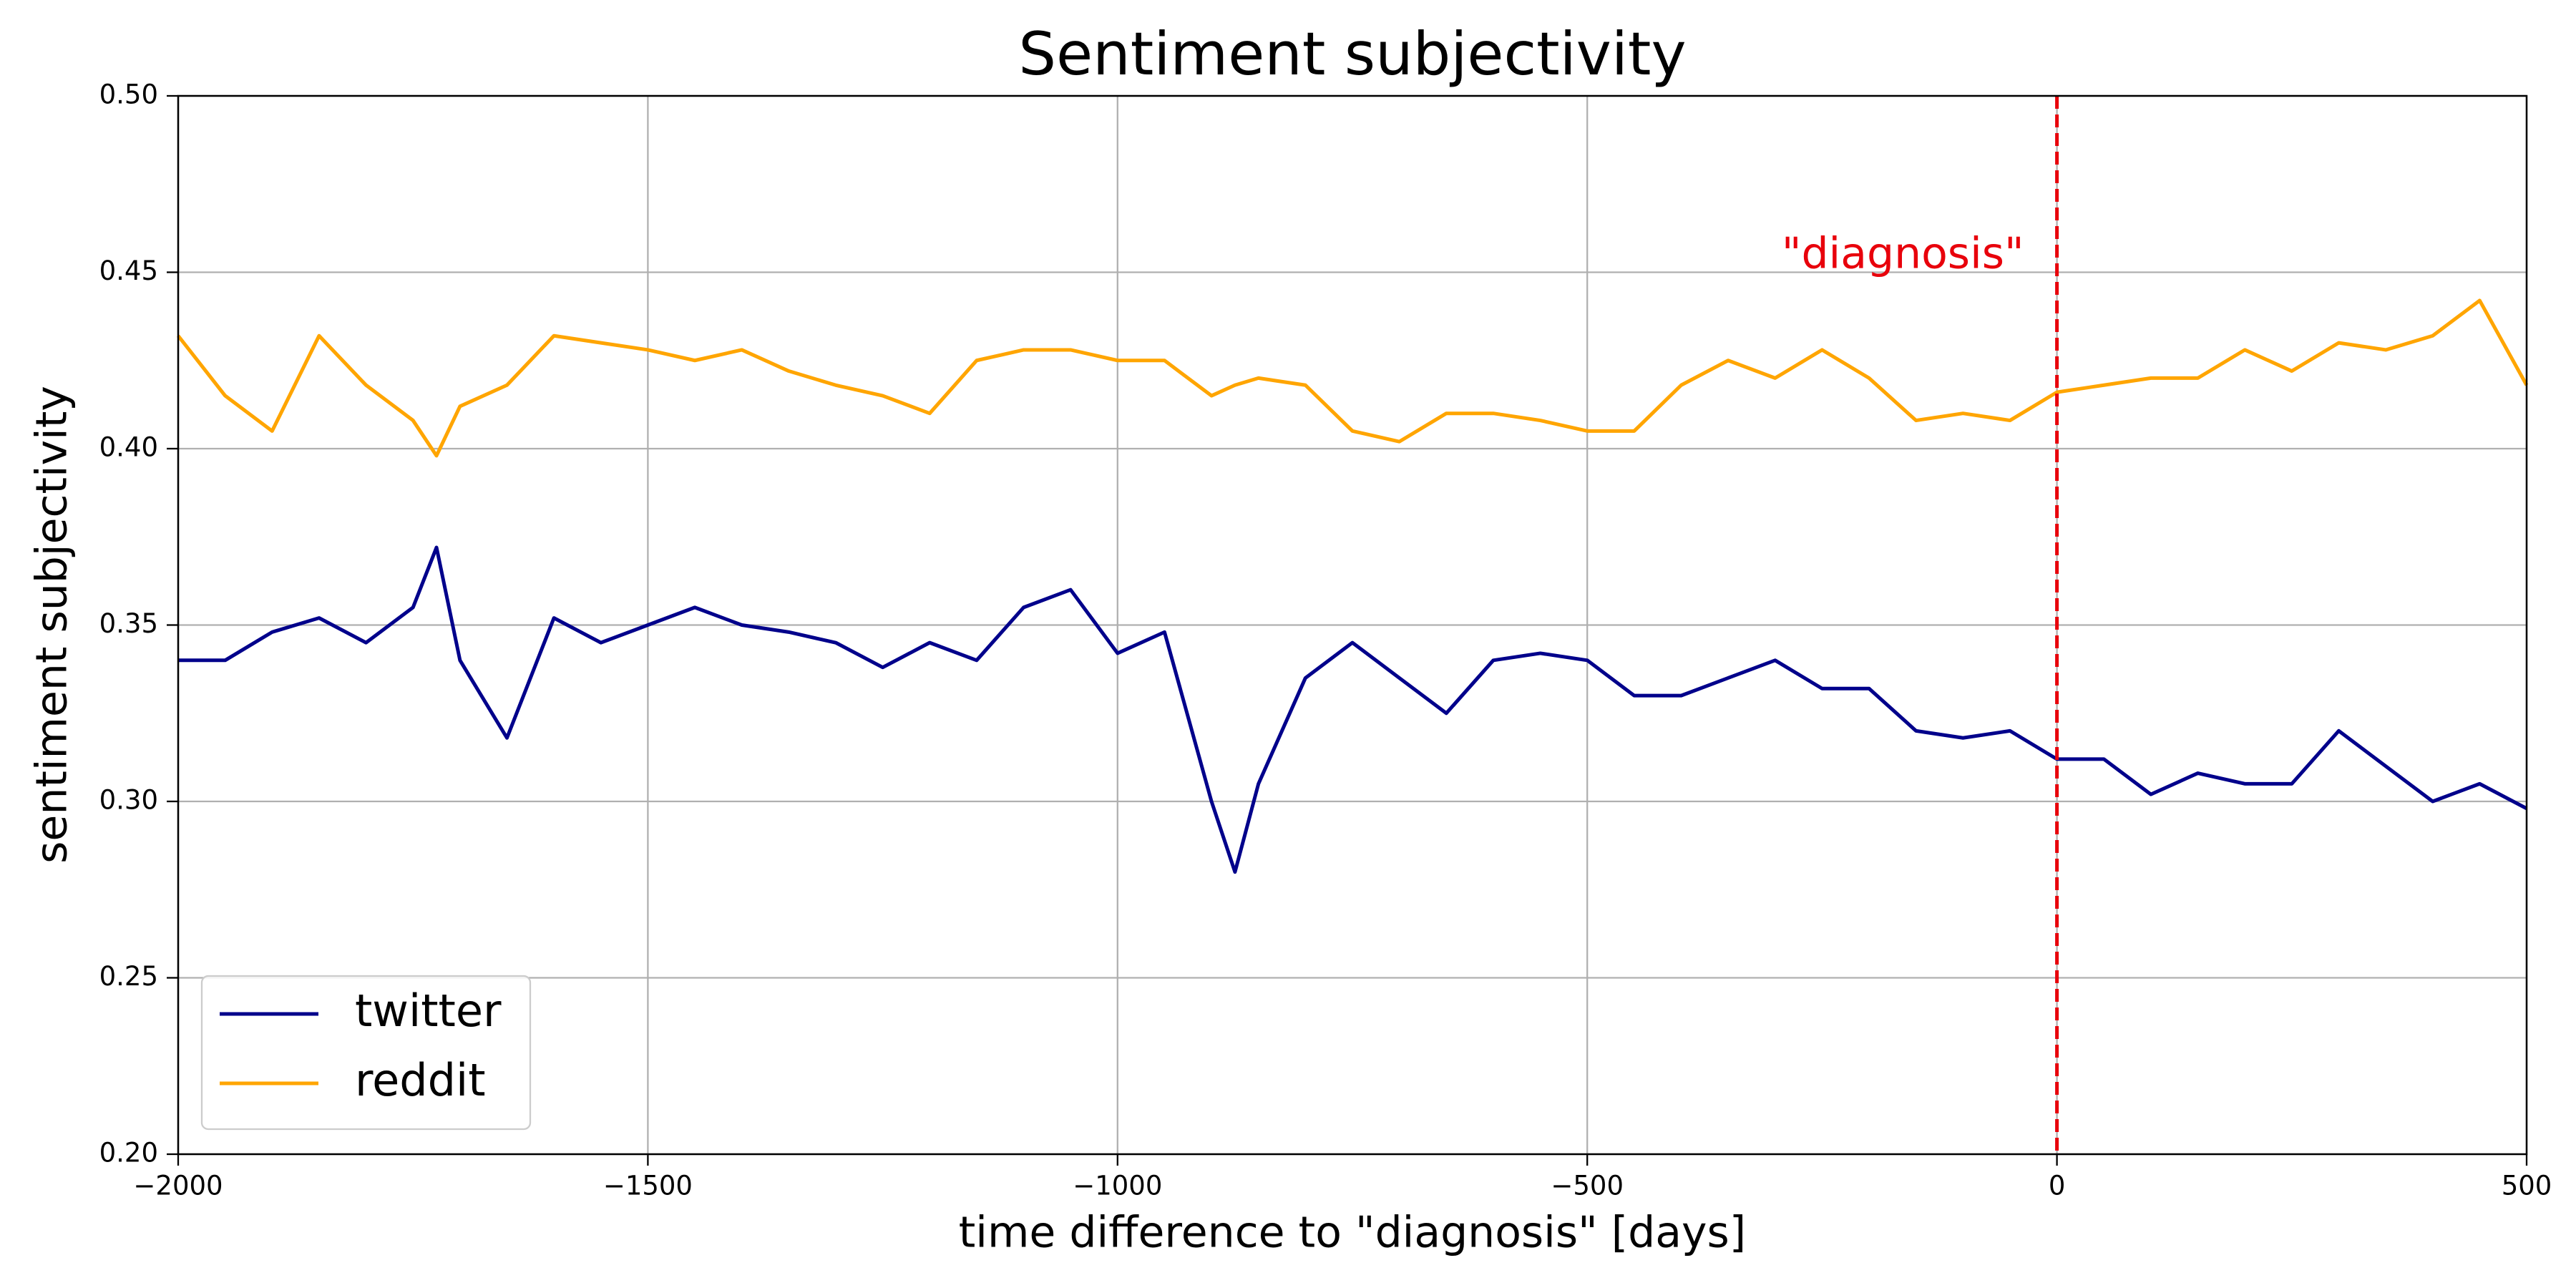 Image resolution: width=2576 pixels, height=1288 pixels. Describe the element at coordinates (128, 800) in the screenshot. I see `y-tick-label: 0.30` at that location.